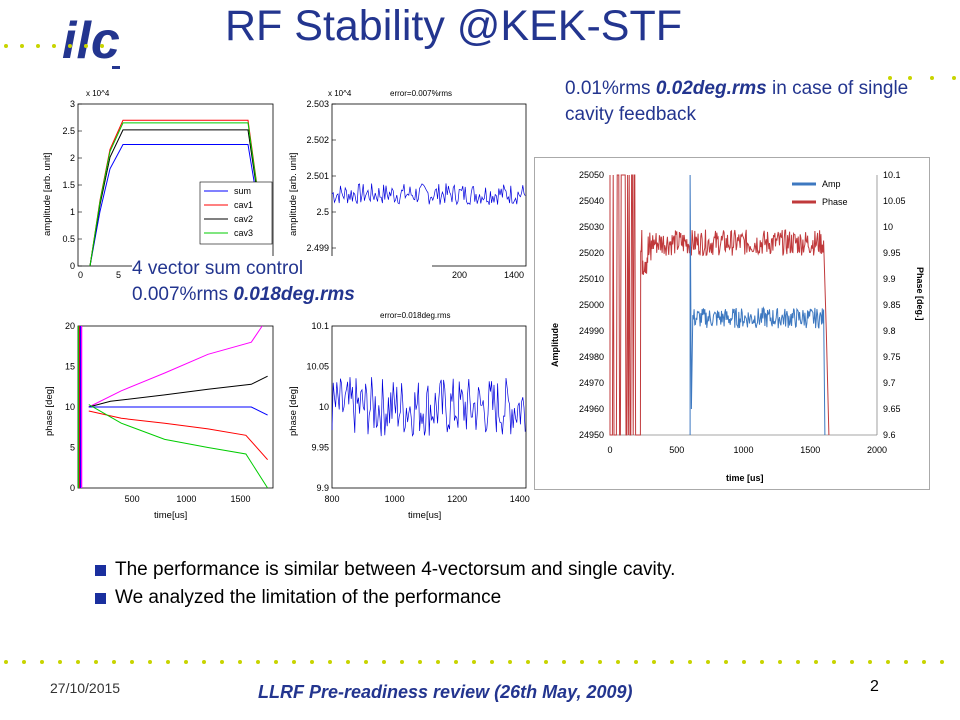 The width and height of the screenshot is (960, 720). I want to click on chart5-xtick: 1500, so click(810, 450).